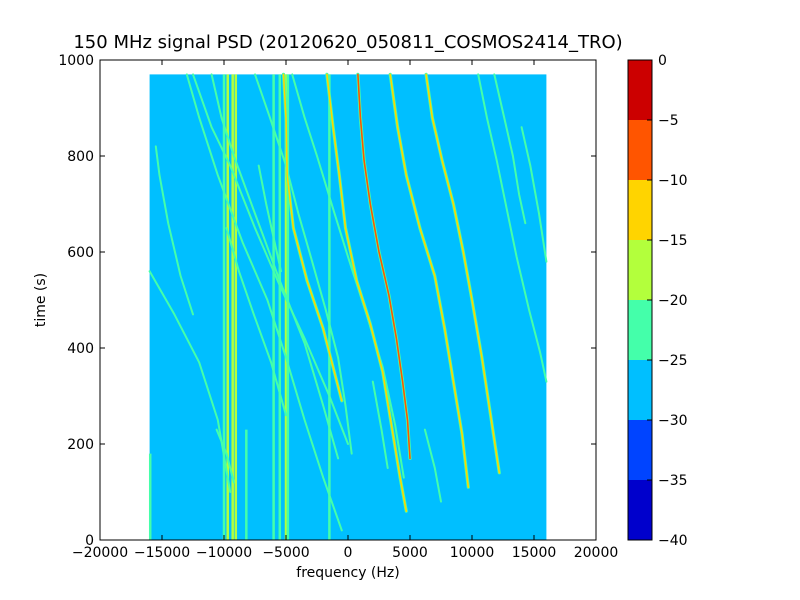 This screenshot has width=800, height=600. What do you see at coordinates (668, 121) in the screenshot?
I see `colorbar-tick-label: −5` at bounding box center [668, 121].